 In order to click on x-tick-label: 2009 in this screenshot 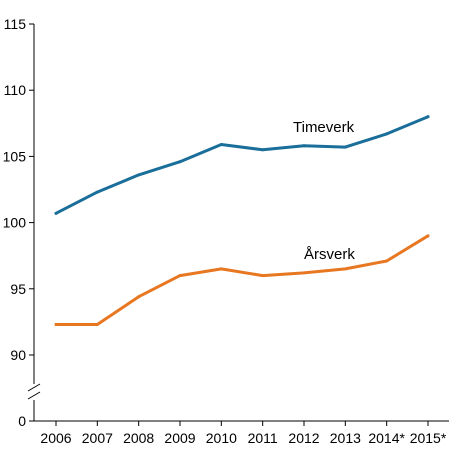, I will do `click(179, 438)`.